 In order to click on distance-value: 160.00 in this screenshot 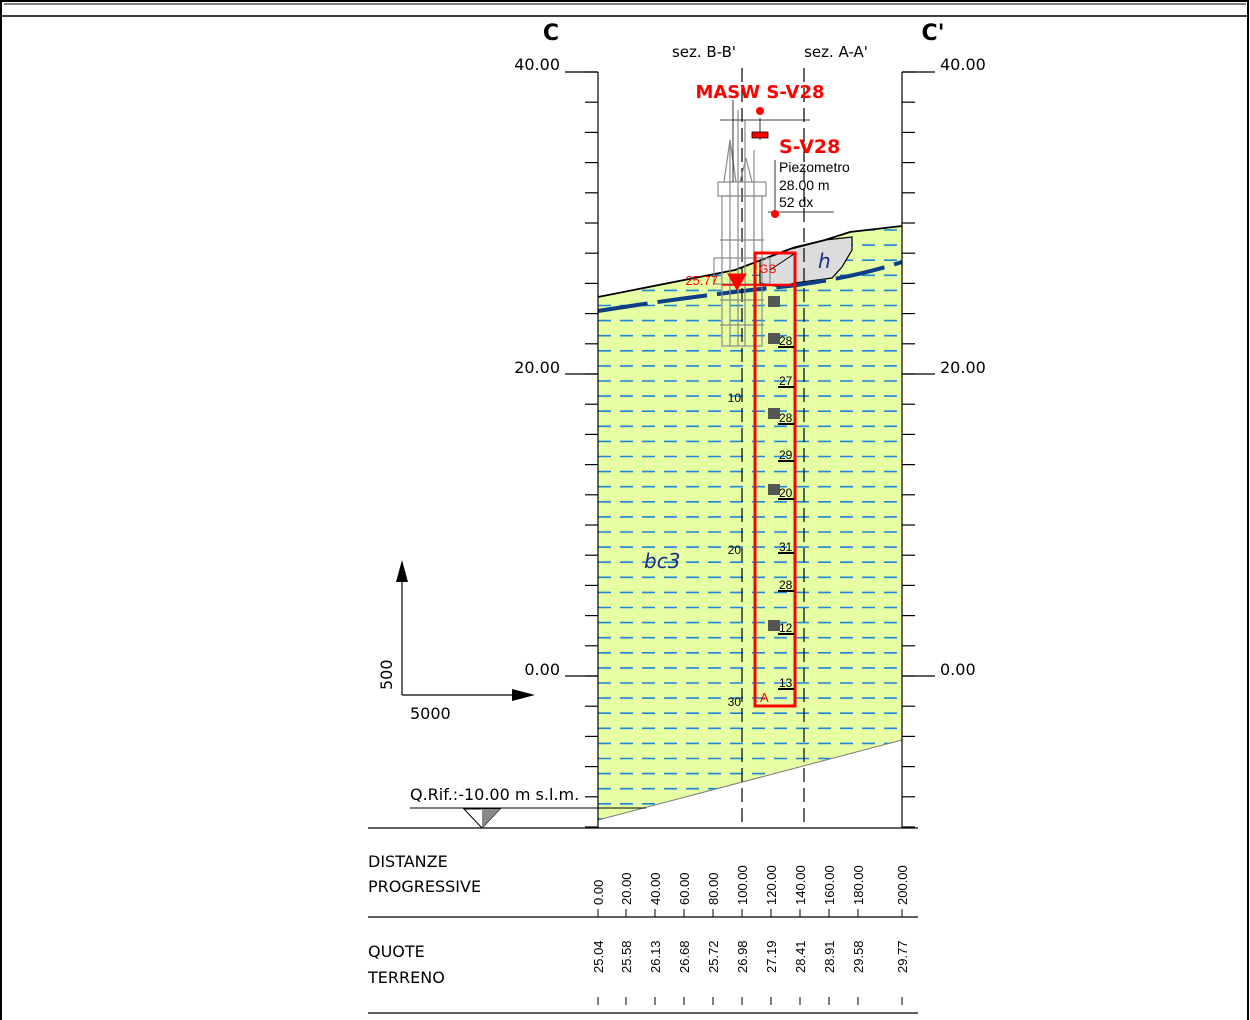, I will do `click(829, 885)`.